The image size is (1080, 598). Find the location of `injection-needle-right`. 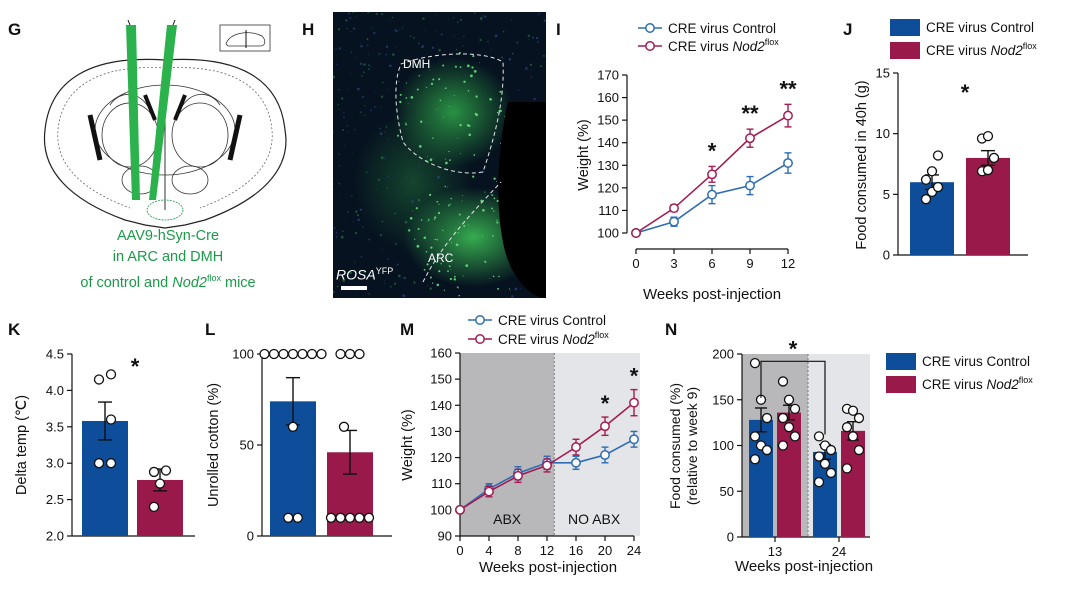

injection-needle-right is located at coordinates (163, 112).